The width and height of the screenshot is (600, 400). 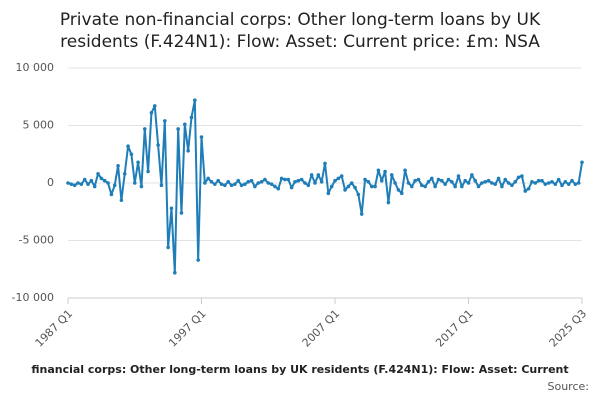 What do you see at coordinates (568, 328) in the screenshot?
I see `x-tick-label: 2025 Q3` at bounding box center [568, 328].